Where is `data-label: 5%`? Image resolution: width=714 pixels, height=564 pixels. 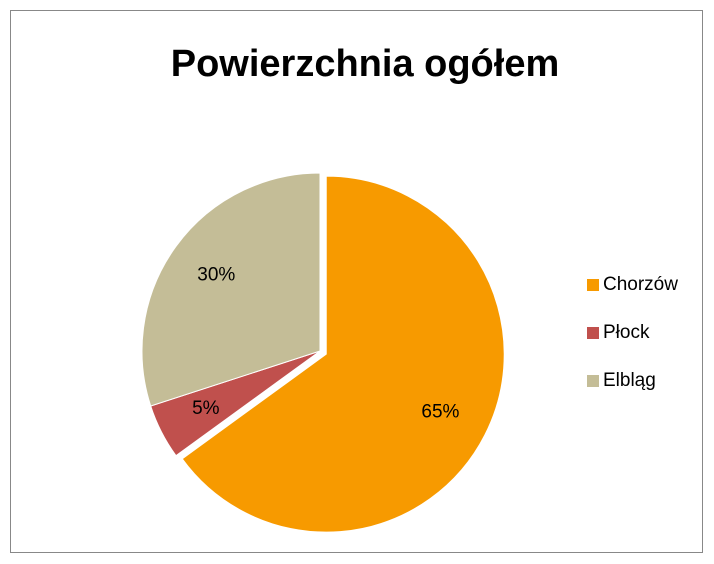
data-label: 5% is located at coordinates (206, 408).